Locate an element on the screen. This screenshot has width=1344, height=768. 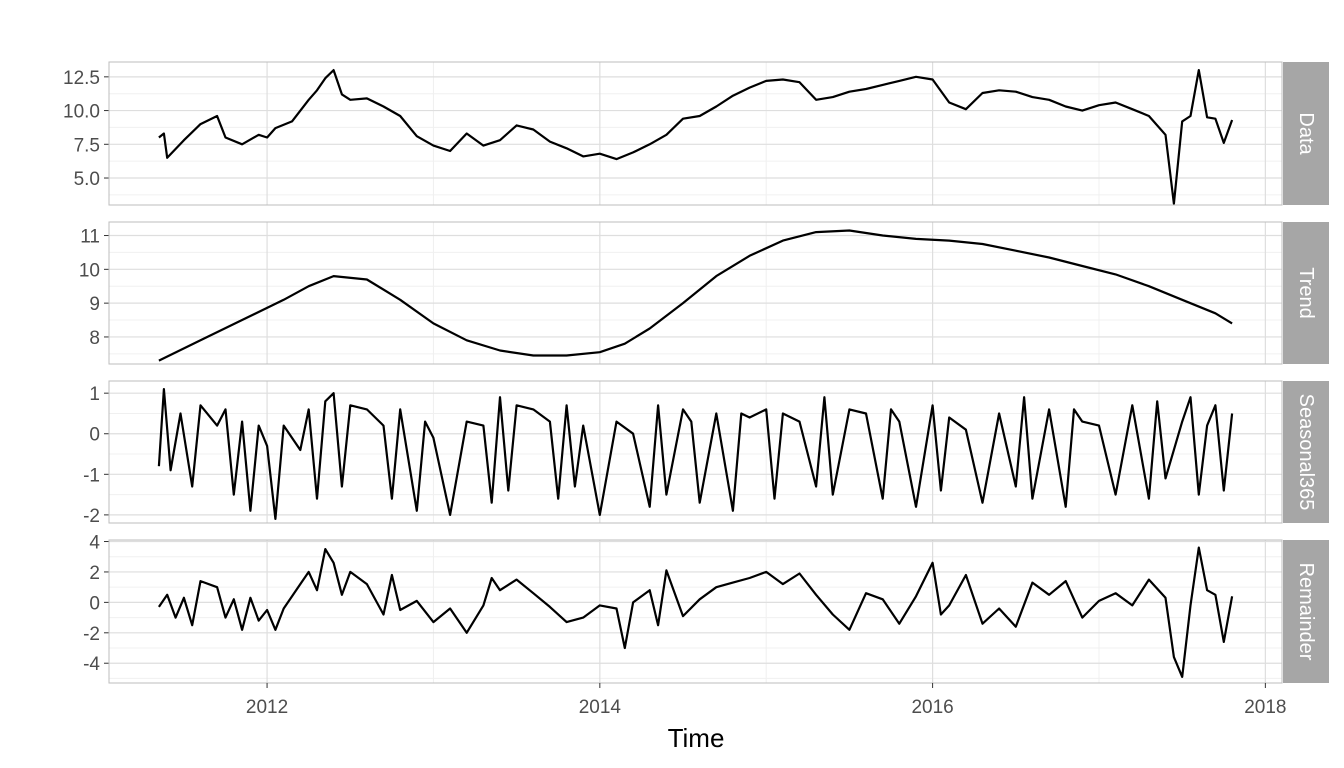
x-tick-label: 2014 is located at coordinates (600, 707).